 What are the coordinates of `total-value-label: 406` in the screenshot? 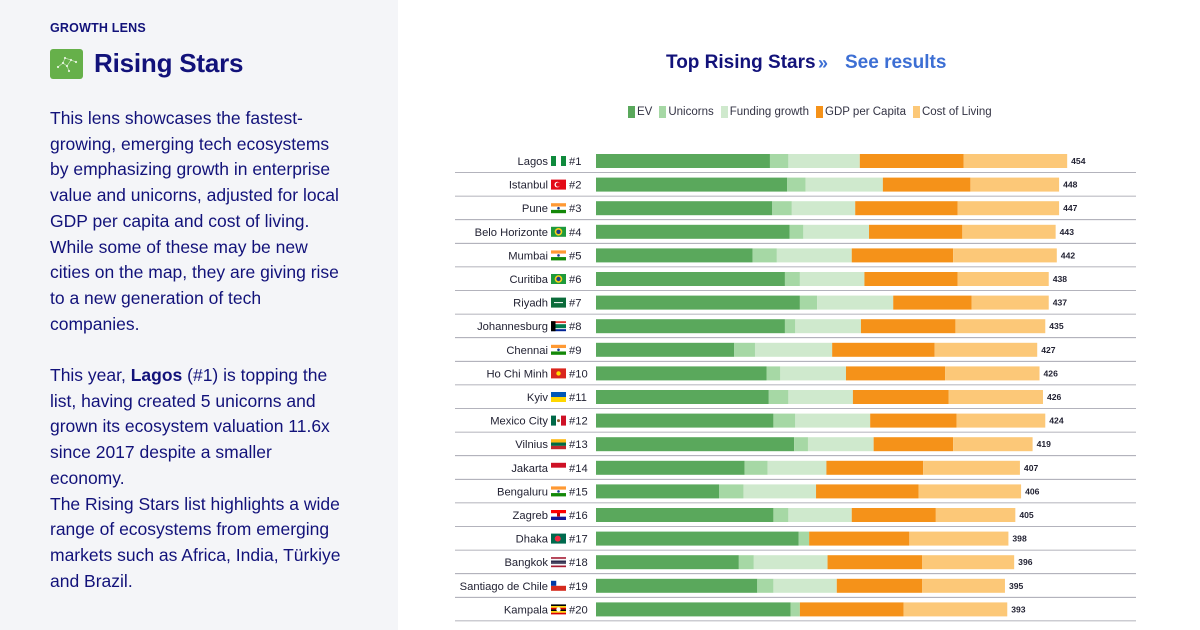 It's located at (1032, 491).